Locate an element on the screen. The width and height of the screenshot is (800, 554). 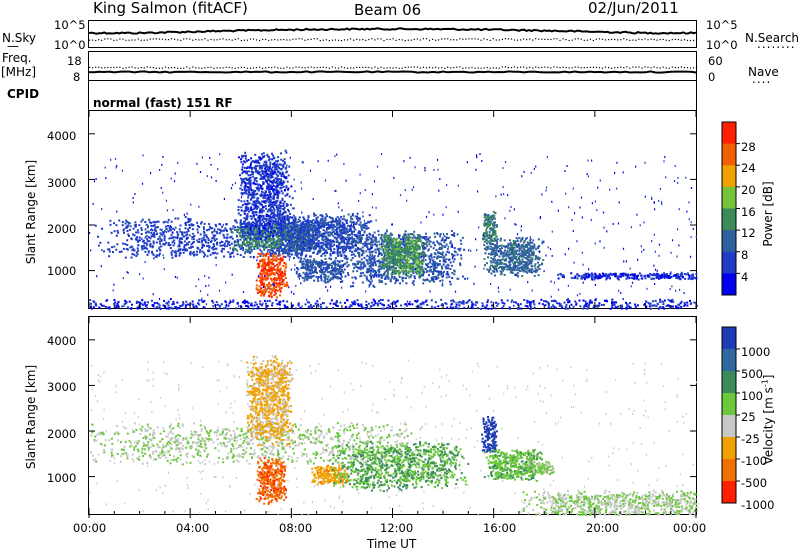
power-cbar-tick: 16 is located at coordinates (748, 212).